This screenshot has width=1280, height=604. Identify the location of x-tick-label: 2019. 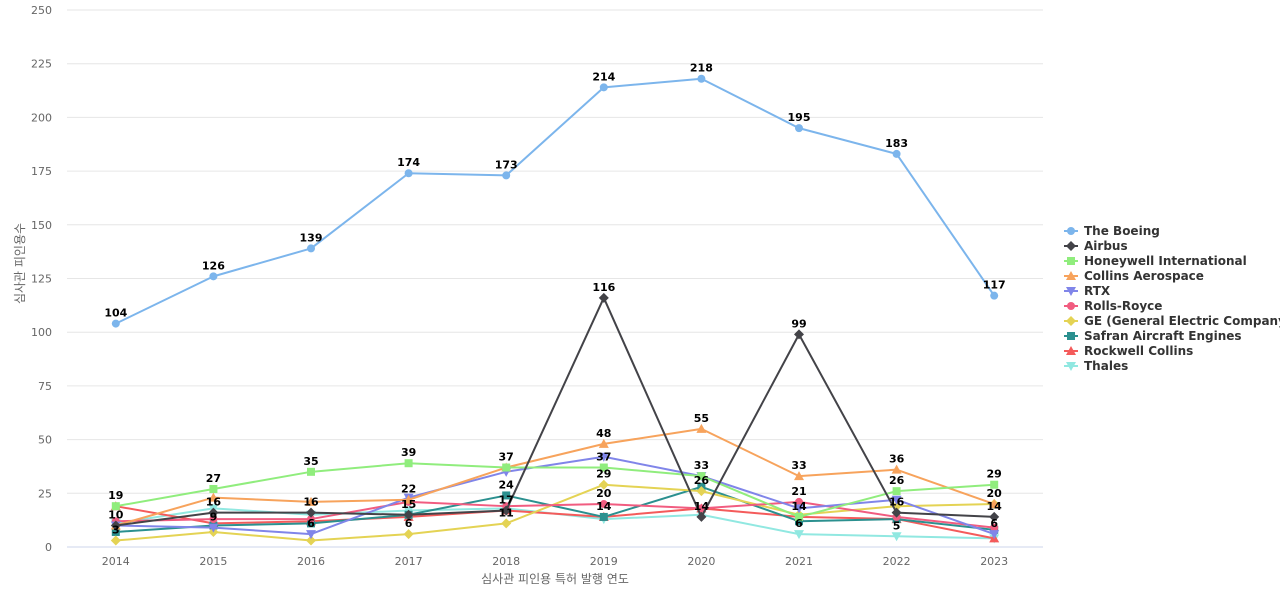
(604, 561).